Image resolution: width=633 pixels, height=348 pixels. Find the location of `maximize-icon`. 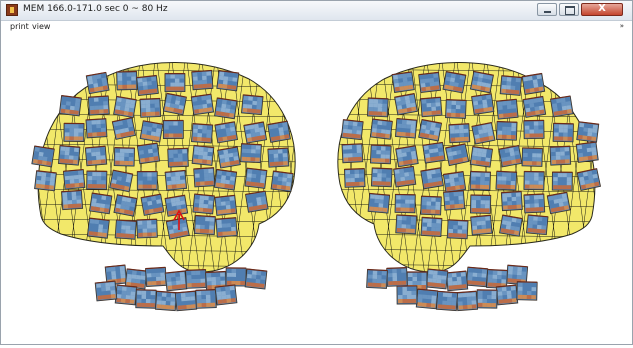

maximize-icon is located at coordinates (570, 10).